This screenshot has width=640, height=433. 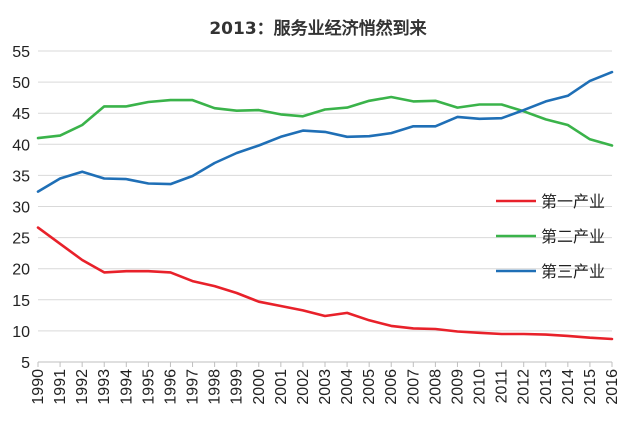 I want to click on legend-label-2: 第二产业, so click(x=573, y=236).